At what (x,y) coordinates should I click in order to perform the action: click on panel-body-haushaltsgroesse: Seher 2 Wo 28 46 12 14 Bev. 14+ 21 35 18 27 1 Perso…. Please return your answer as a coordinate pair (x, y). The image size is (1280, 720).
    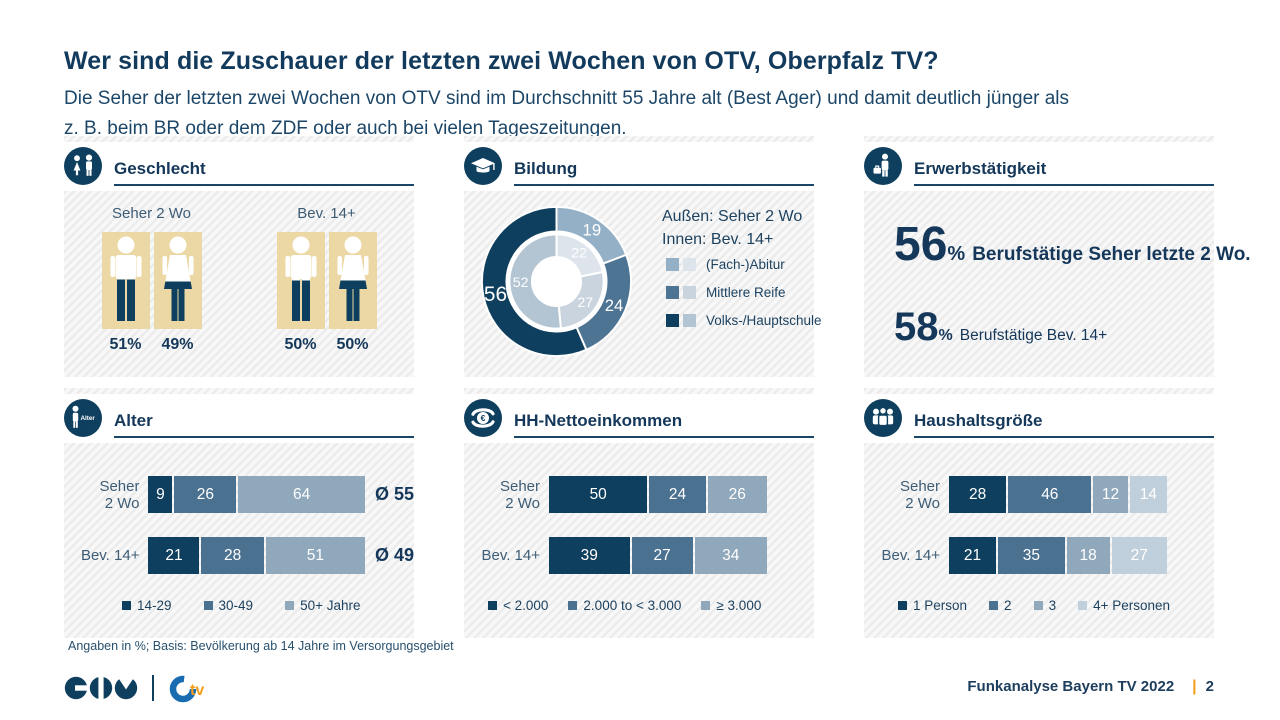
    Looking at the image, I should click on (1039, 540).